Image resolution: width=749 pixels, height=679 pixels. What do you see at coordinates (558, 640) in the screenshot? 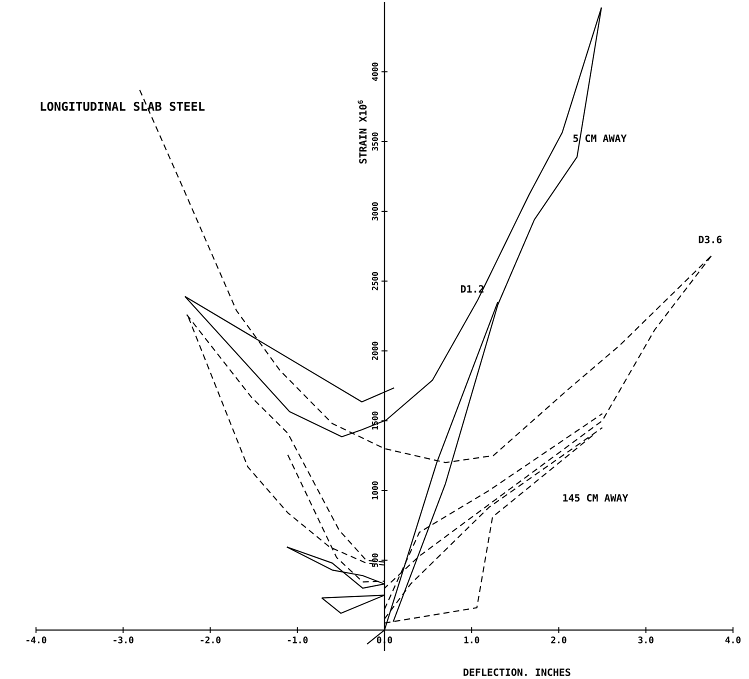
I see `x-tick-label: 2.0` at bounding box center [558, 640].